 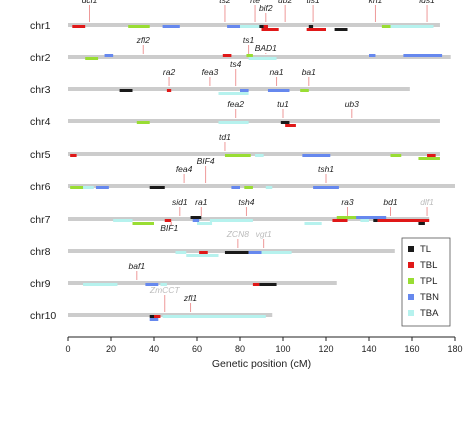 What do you see at coordinates (137, 266) in the screenshot?
I see `gene-label: baf1` at bounding box center [137, 266].